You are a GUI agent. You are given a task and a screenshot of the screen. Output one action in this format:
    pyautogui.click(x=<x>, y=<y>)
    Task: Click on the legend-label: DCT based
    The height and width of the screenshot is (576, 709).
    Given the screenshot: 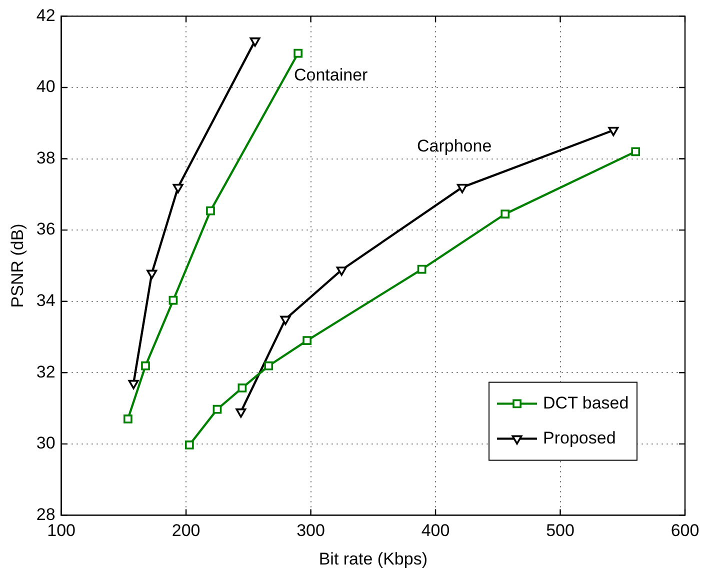 What is the action you would take?
    pyautogui.click(x=586, y=402)
    